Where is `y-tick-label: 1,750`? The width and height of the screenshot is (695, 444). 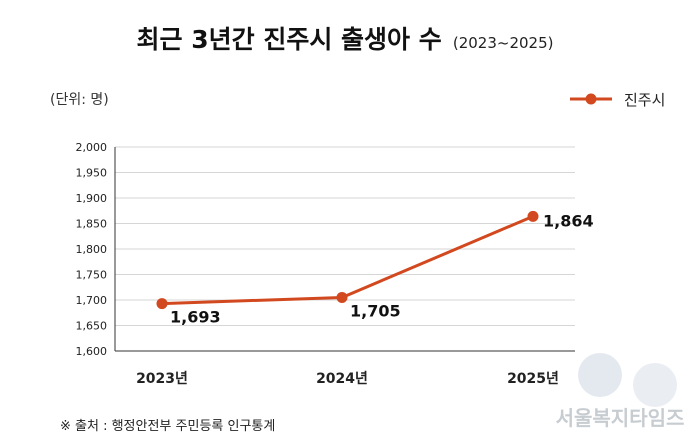
y-tick-label: 1,750 is located at coordinates (92, 275).